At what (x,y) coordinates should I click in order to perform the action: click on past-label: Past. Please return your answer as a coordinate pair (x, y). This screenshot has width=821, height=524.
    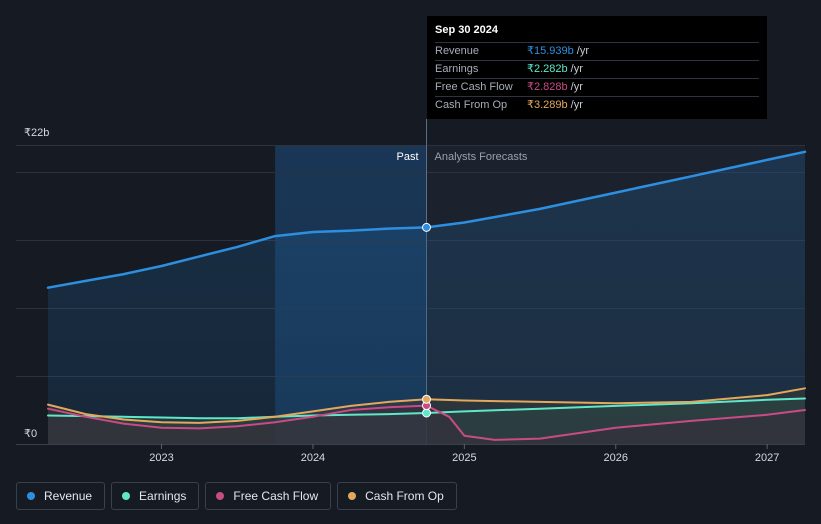
    Looking at the image, I should click on (407, 157).